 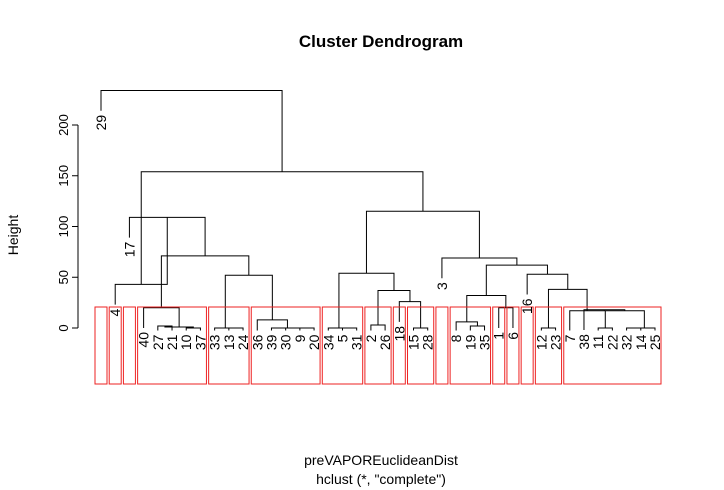 I want to click on leaf-label: 12, so click(x=541, y=342).